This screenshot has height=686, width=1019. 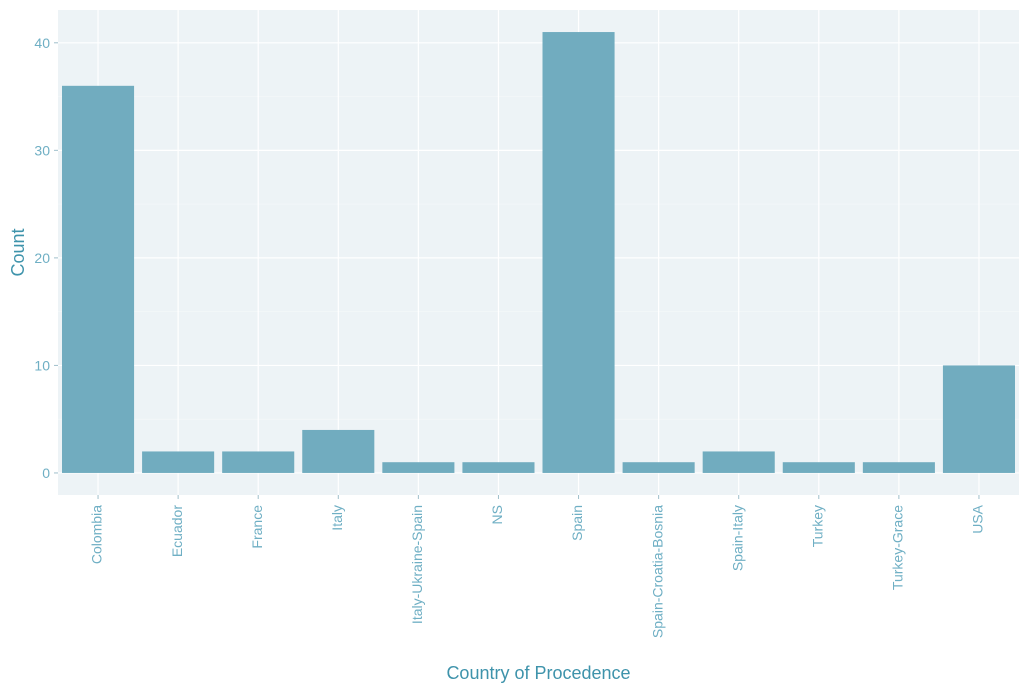 I want to click on x-tick-label: Italy-Ukraine-Spain, so click(x=417, y=564).